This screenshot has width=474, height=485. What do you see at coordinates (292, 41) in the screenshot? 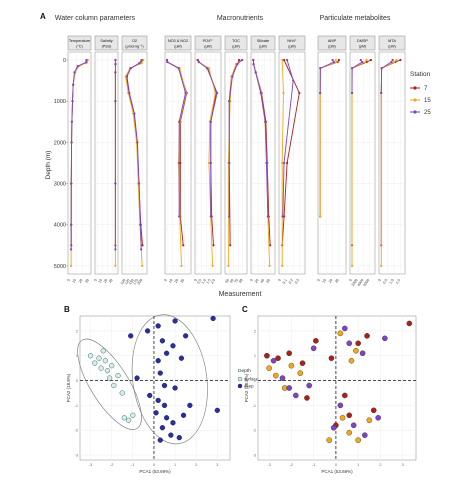
I see `facet-strip-label: NH4⁺` at bounding box center [292, 41].